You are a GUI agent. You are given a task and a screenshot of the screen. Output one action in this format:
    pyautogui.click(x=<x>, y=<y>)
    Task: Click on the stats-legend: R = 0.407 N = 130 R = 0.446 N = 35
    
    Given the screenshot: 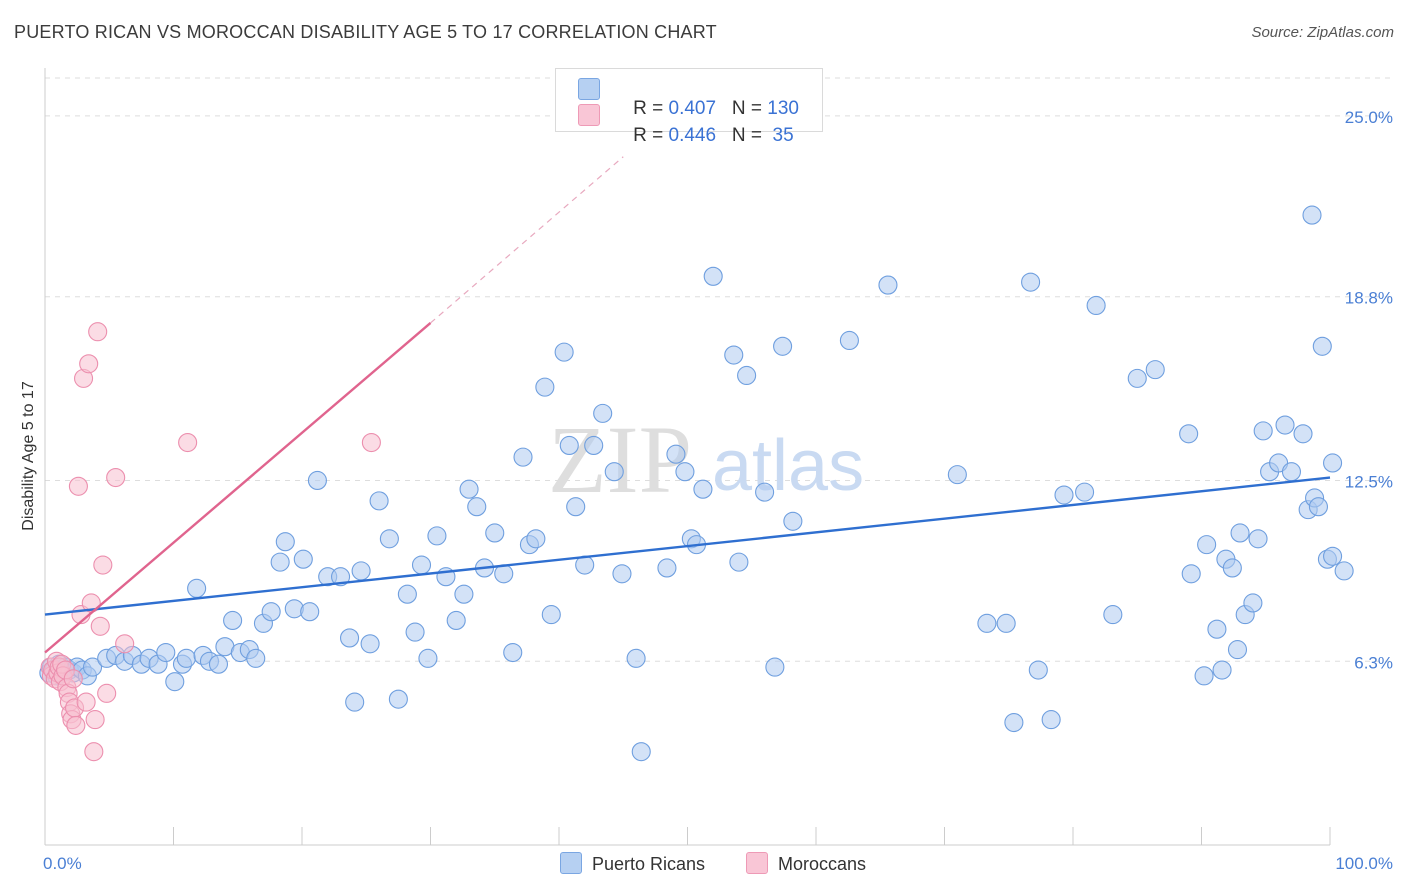 What is the action you would take?
    pyautogui.click(x=689, y=107)
    